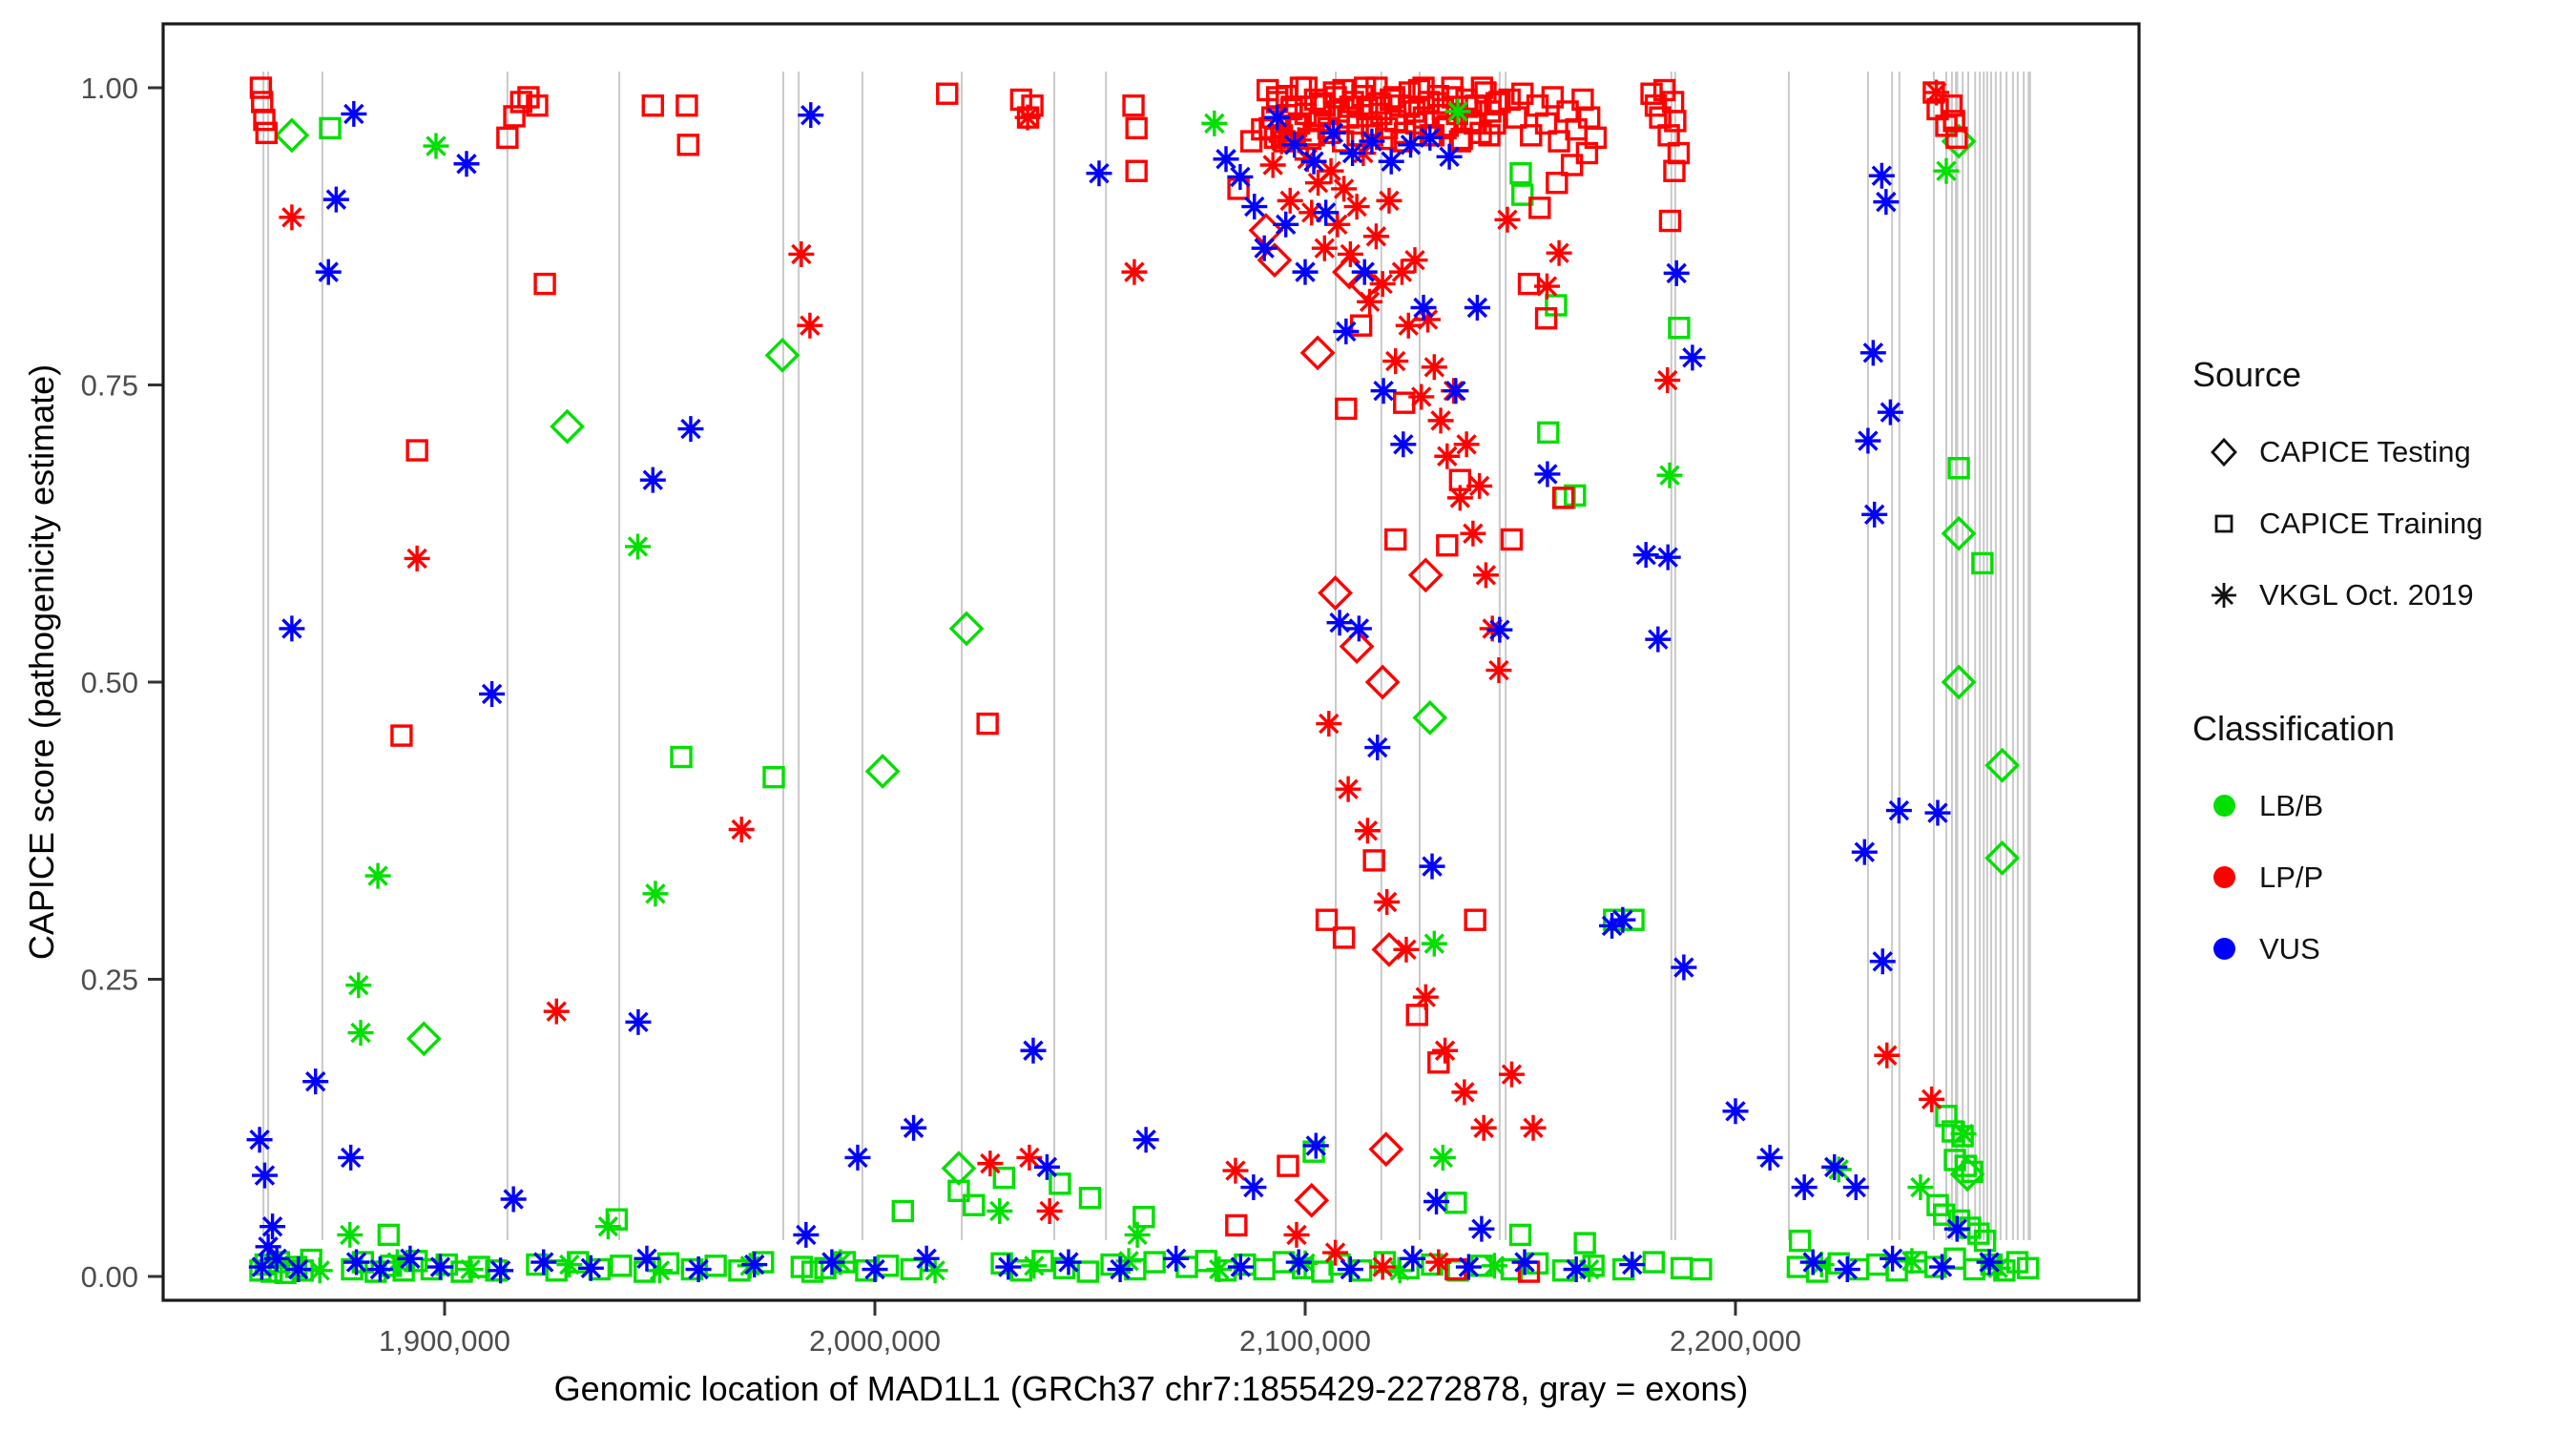 The height and width of the screenshot is (1431, 2576). I want to click on legend-item-label: VUS, so click(2289, 948).